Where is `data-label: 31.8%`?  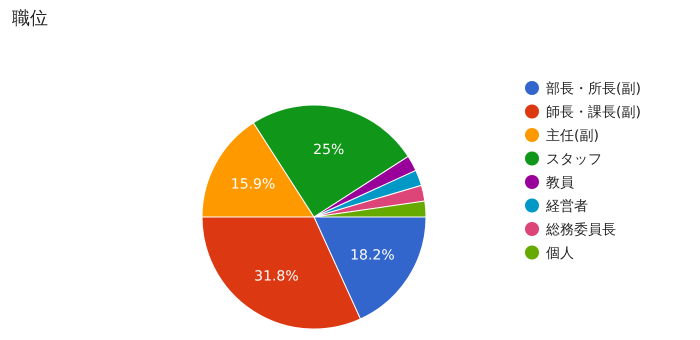
data-label: 31.8% is located at coordinates (276, 276).